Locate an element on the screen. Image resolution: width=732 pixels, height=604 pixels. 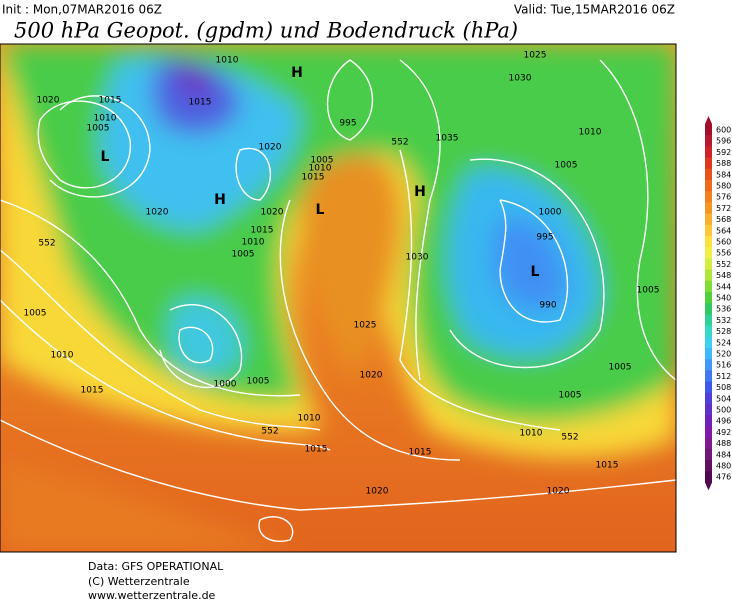
colorbar-label: 556 is located at coordinates (723, 253).